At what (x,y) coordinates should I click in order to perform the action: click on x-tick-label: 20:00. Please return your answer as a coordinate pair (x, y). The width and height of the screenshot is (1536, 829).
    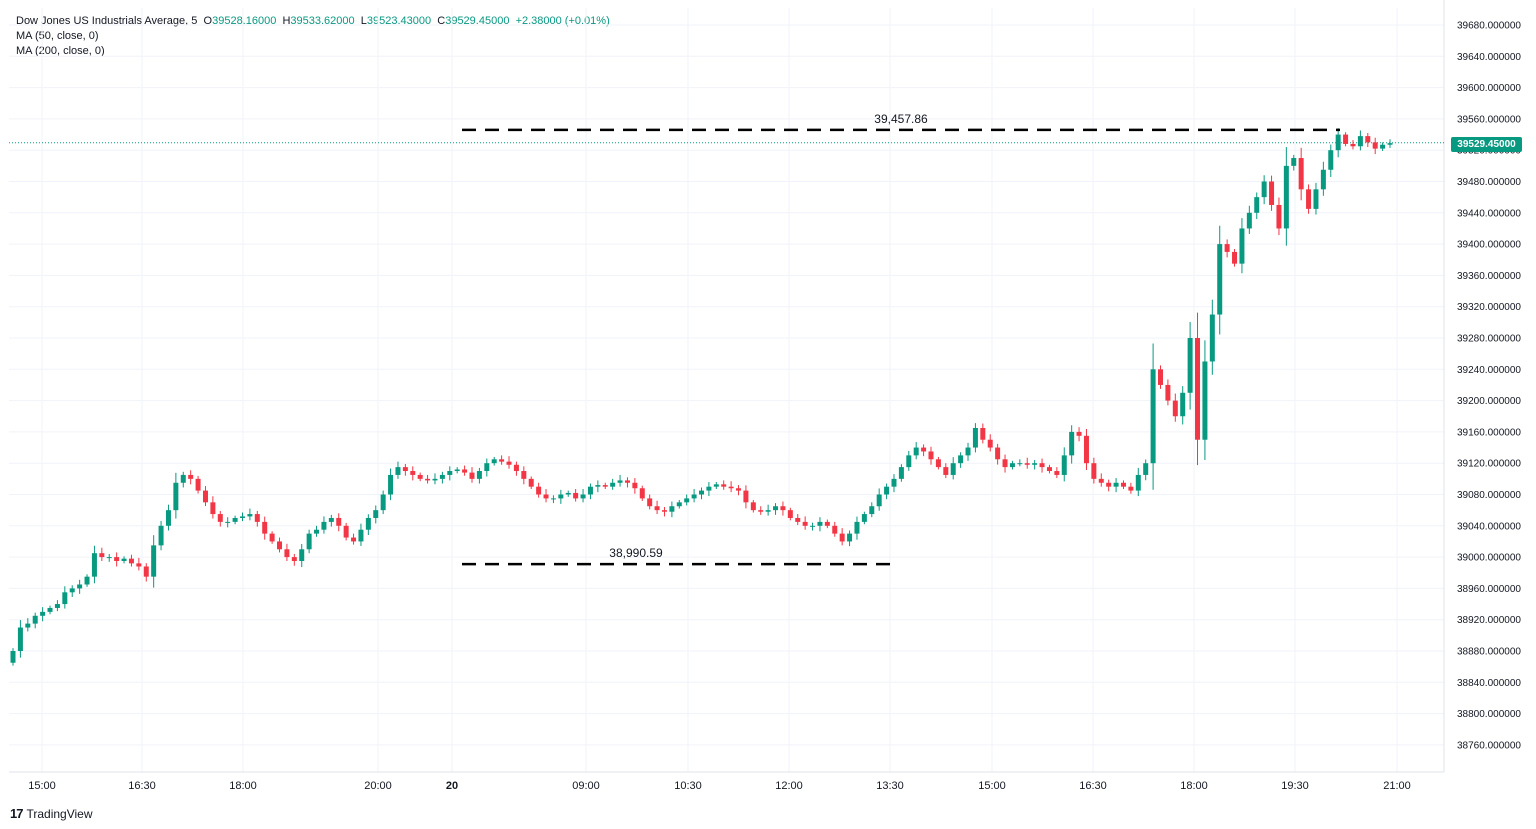
    Looking at the image, I should click on (378, 786).